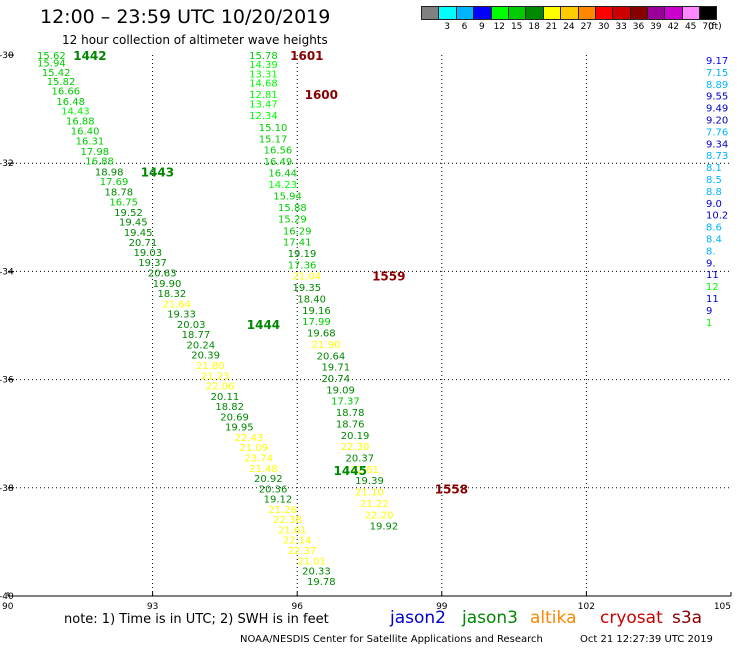 This screenshot has height=650, width=740. Describe the element at coordinates (709, 323) in the screenshot. I see `edge-point-label: 1` at that location.